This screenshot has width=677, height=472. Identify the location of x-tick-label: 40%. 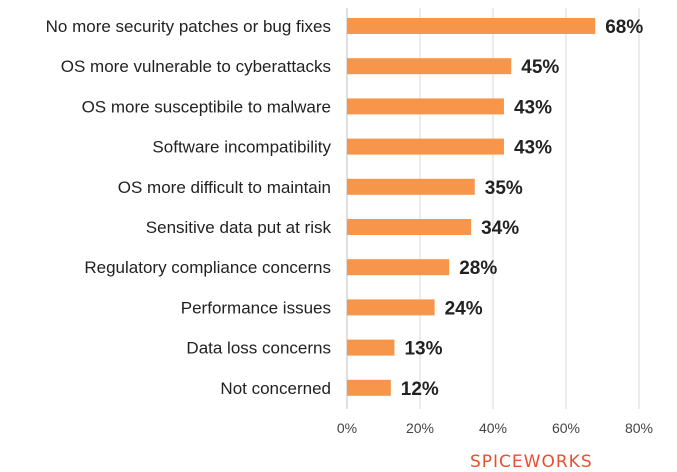
(493, 428).